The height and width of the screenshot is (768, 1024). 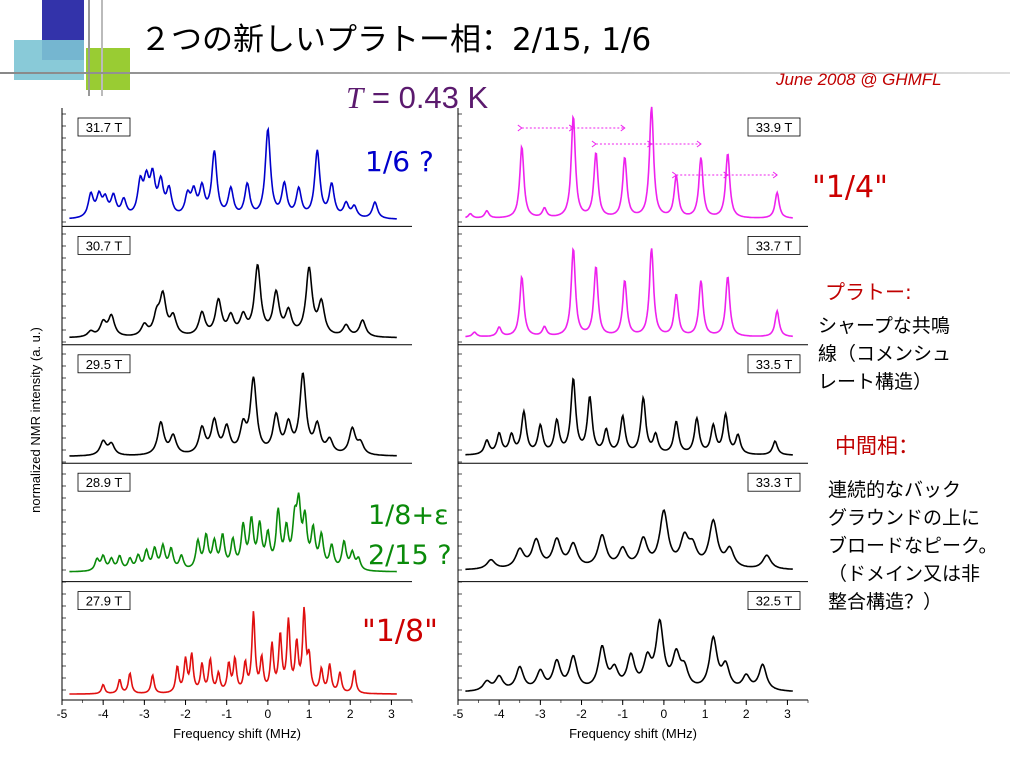 I want to click on deco-block-green, so click(x=108, y=69).